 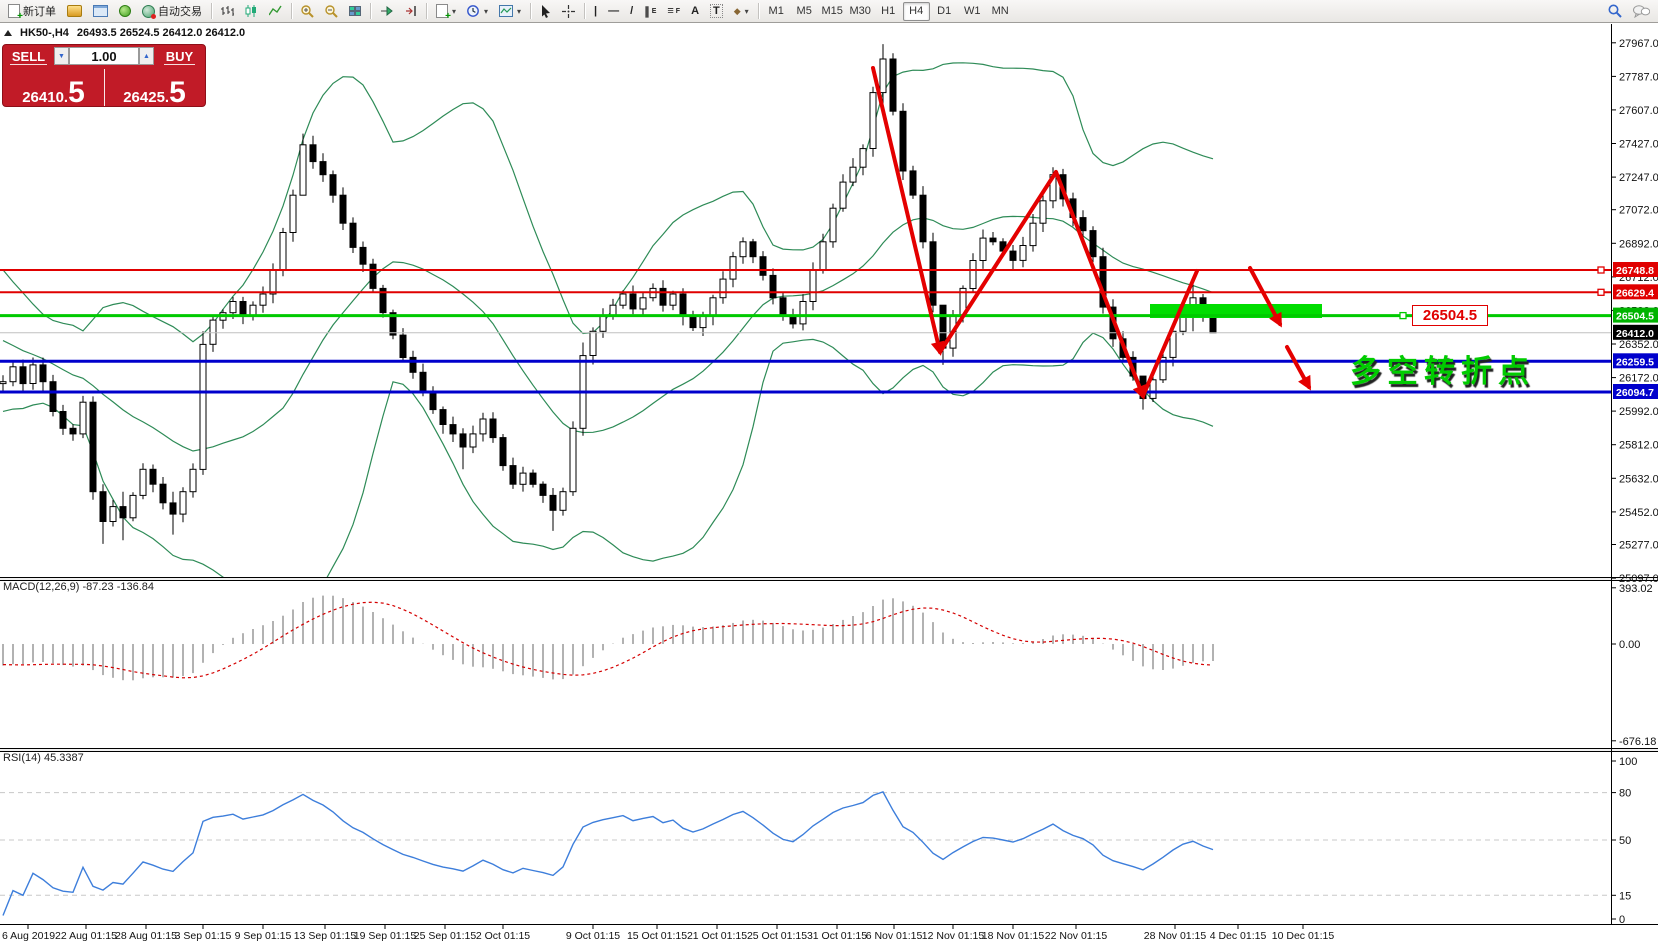 What do you see at coordinates (804, 11) in the screenshot?
I see `timeframe-M5: M5` at bounding box center [804, 11].